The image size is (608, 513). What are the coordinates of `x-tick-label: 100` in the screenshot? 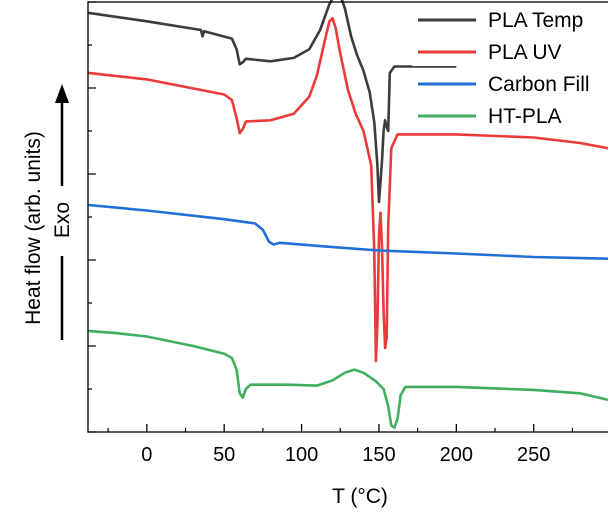 It's located at (301, 455).